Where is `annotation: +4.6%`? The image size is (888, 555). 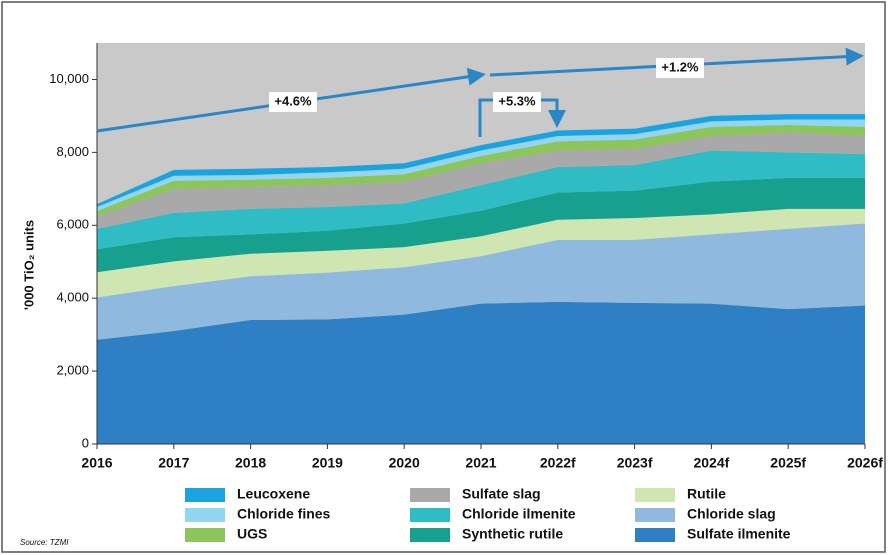 annotation: +4.6% is located at coordinates (293, 100).